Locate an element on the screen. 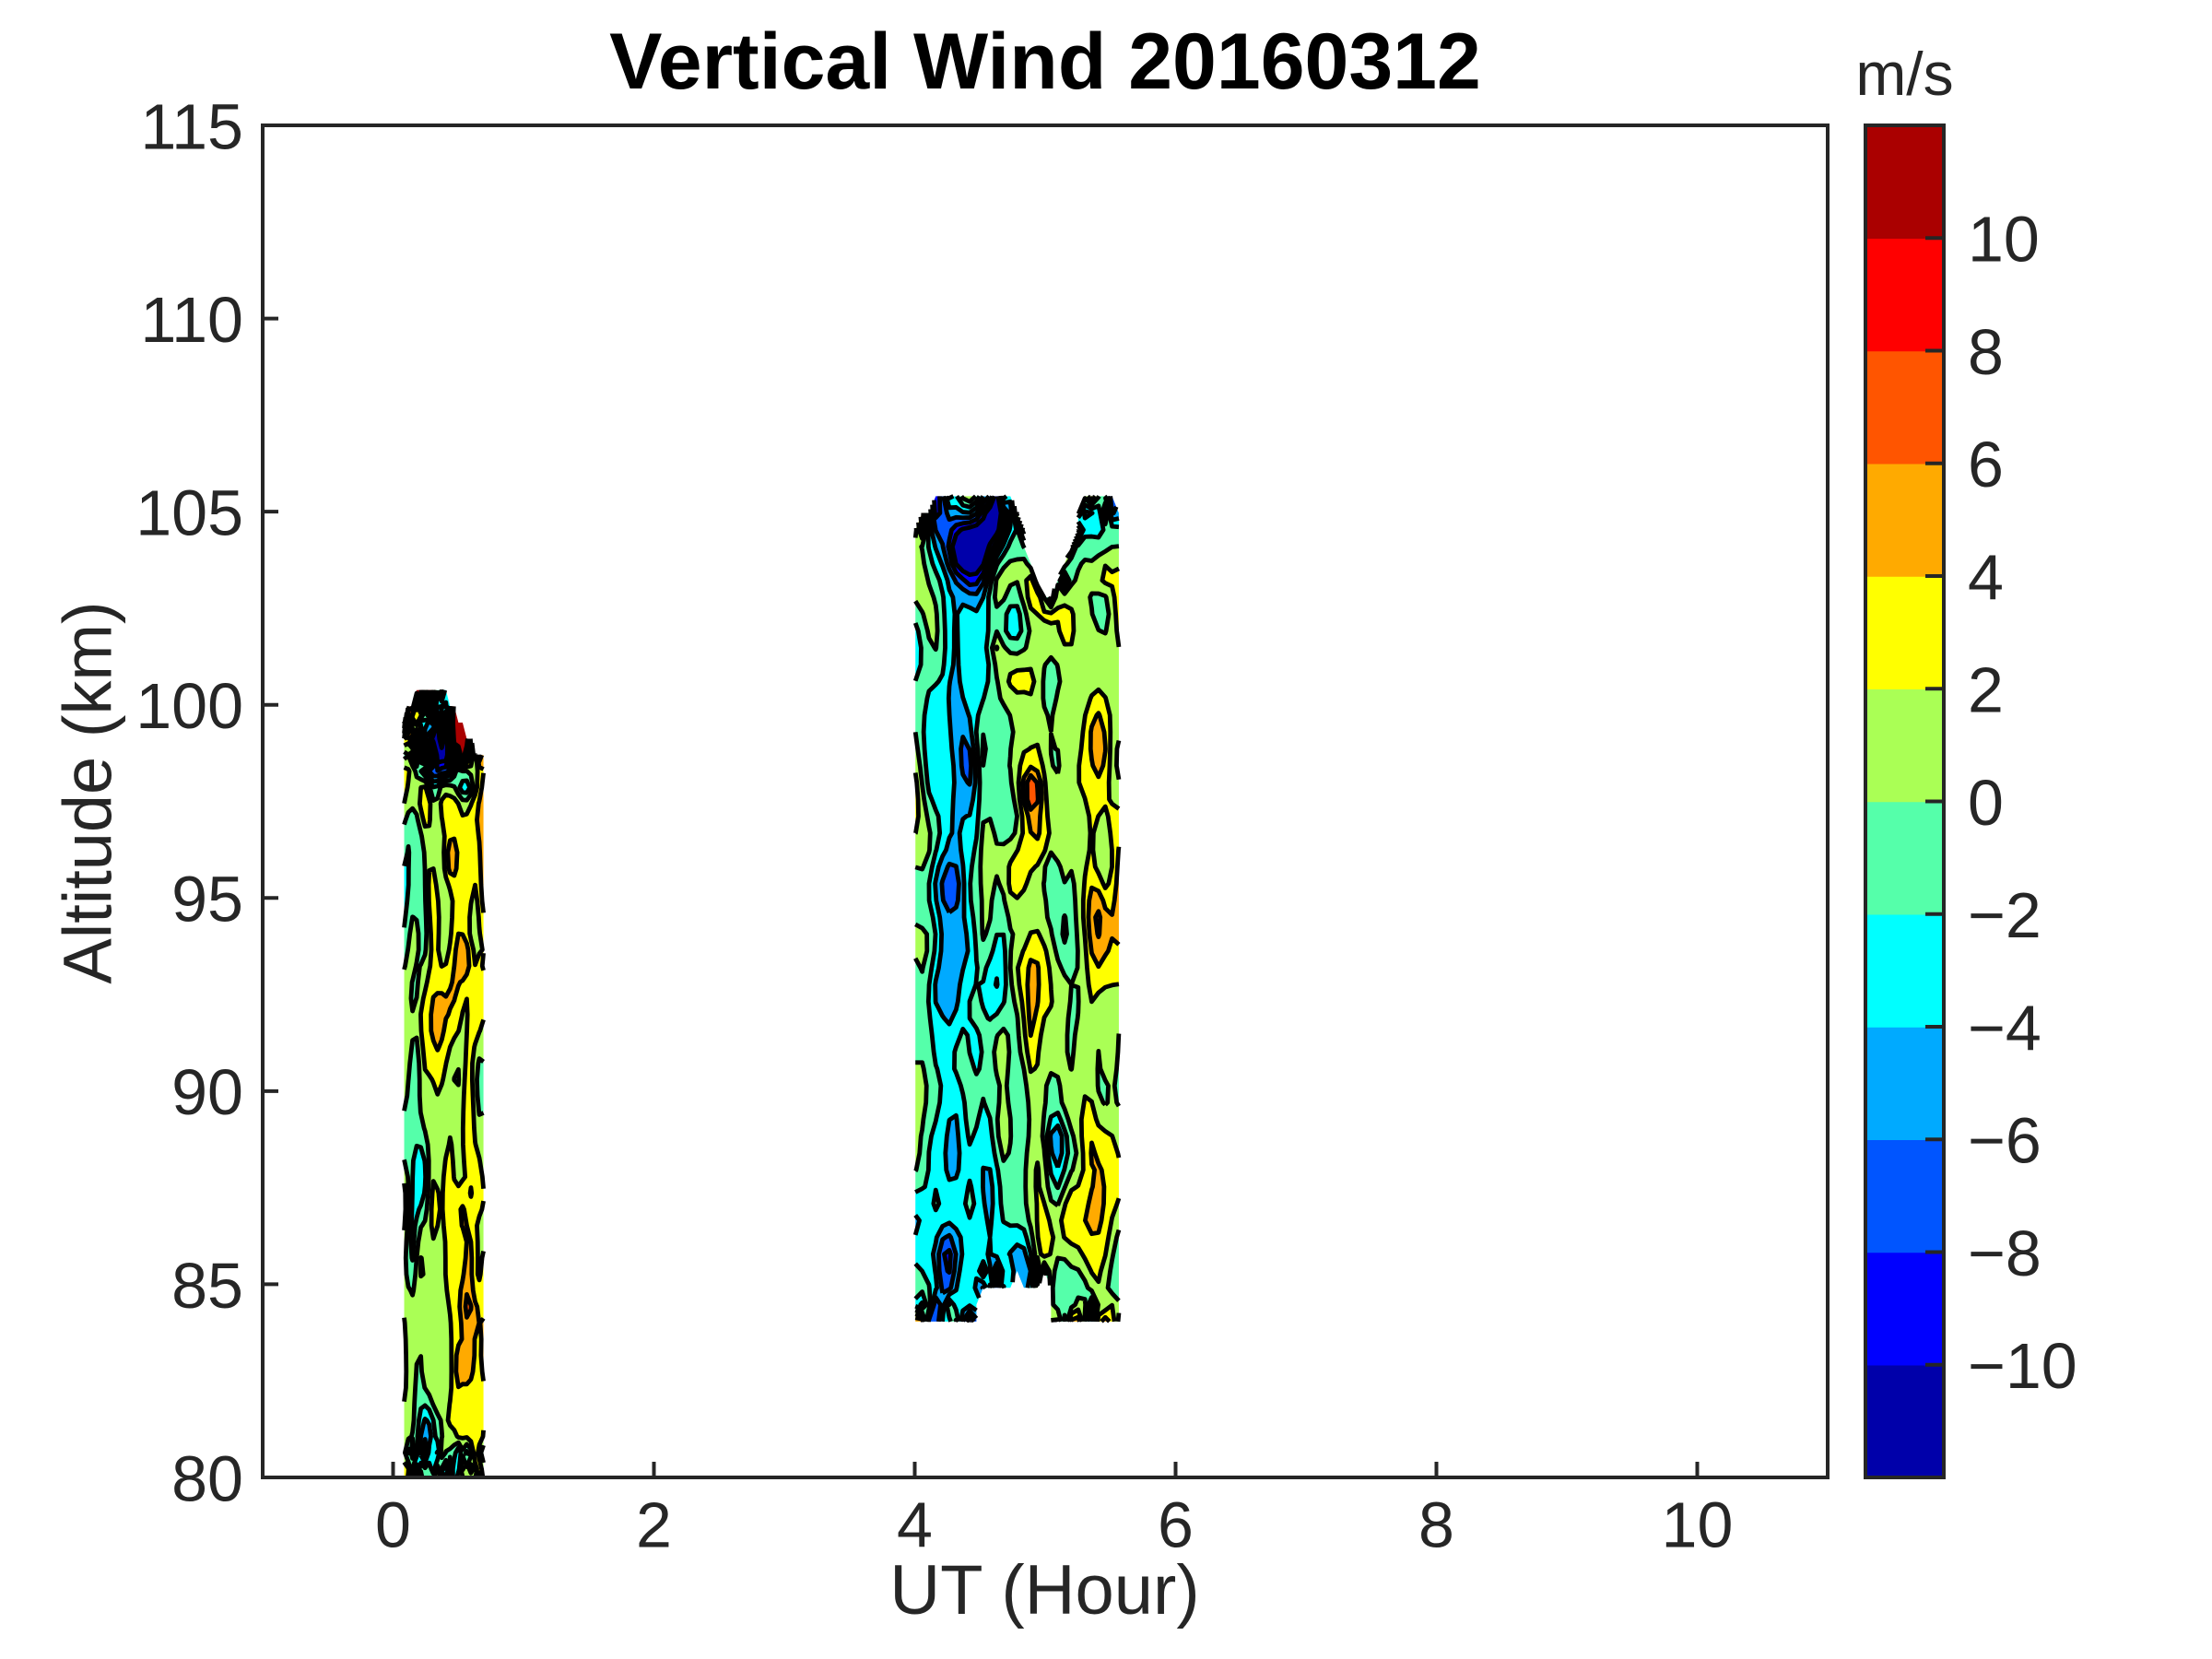 The height and width of the screenshot is (1659, 2212). svg-text: 95 is located at coordinates (207, 899).